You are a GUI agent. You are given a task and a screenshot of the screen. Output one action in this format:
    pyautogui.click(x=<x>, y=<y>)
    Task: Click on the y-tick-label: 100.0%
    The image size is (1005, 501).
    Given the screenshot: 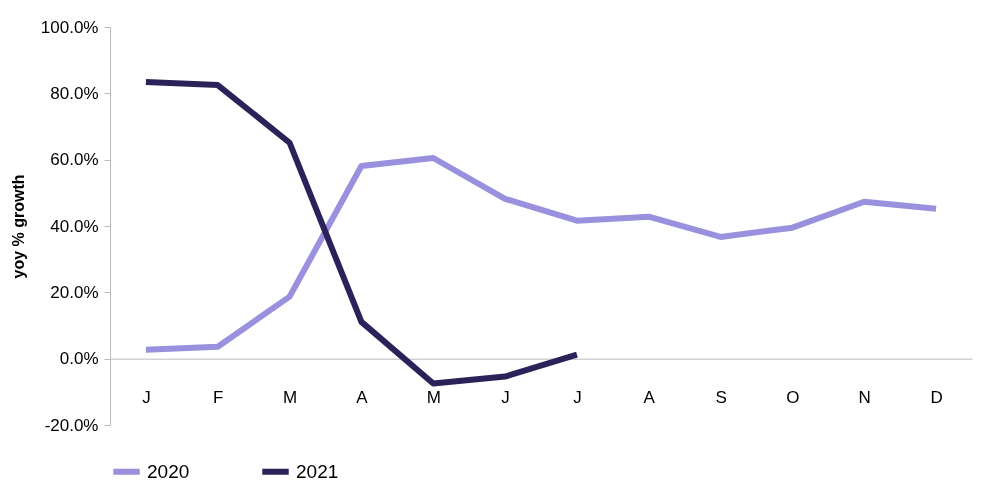 What is the action you would take?
    pyautogui.click(x=69, y=27)
    